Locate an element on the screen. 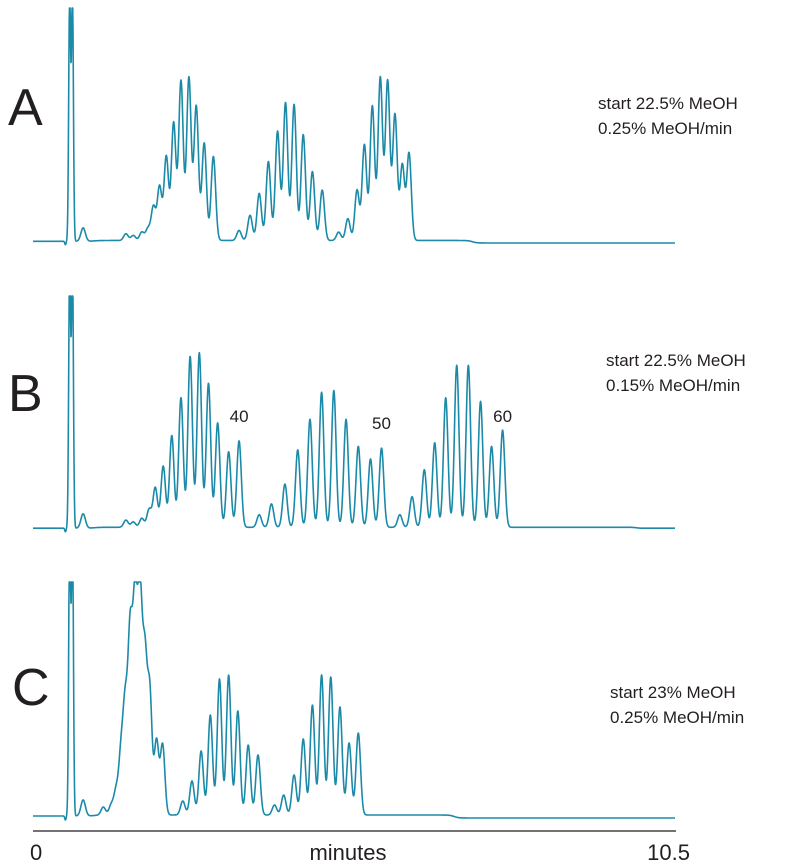  peak-label-50: 50 is located at coordinates (381, 423).